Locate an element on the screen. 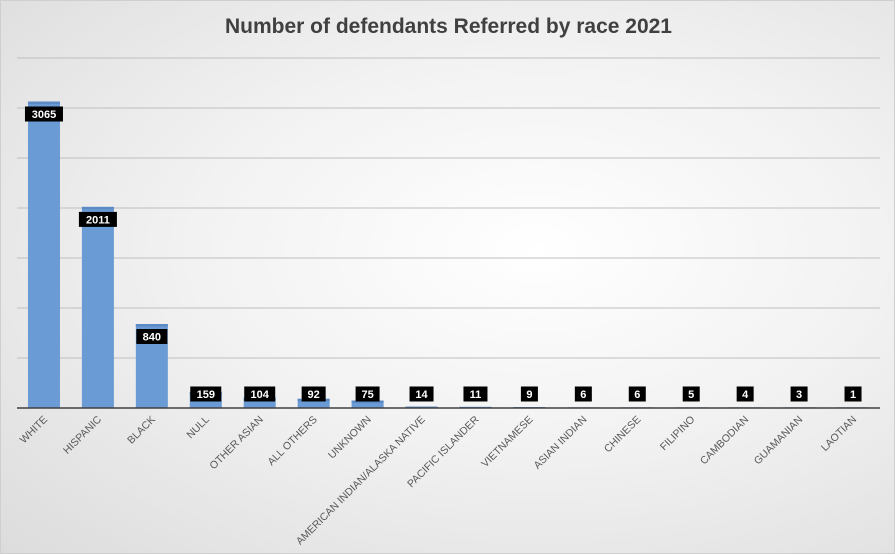  x-tick-label: UNKNOWN is located at coordinates (350, 438).